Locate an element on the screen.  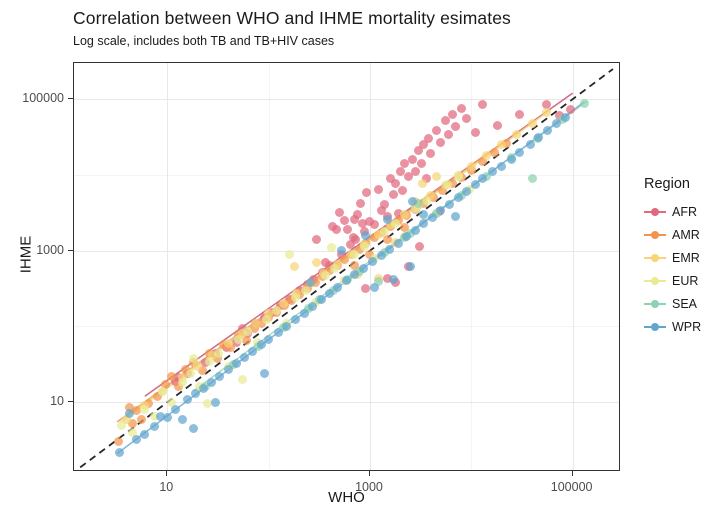
legend-item-sea: SEA is located at coordinates (682, 303).